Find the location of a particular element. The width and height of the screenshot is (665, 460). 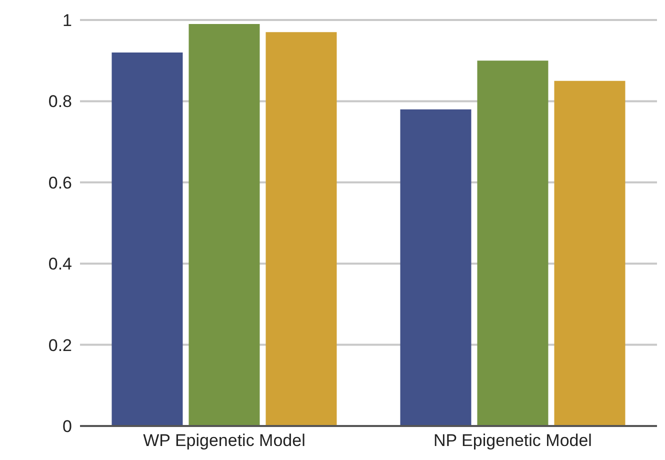

y-tick-label: 0.2 is located at coordinates (60, 345).